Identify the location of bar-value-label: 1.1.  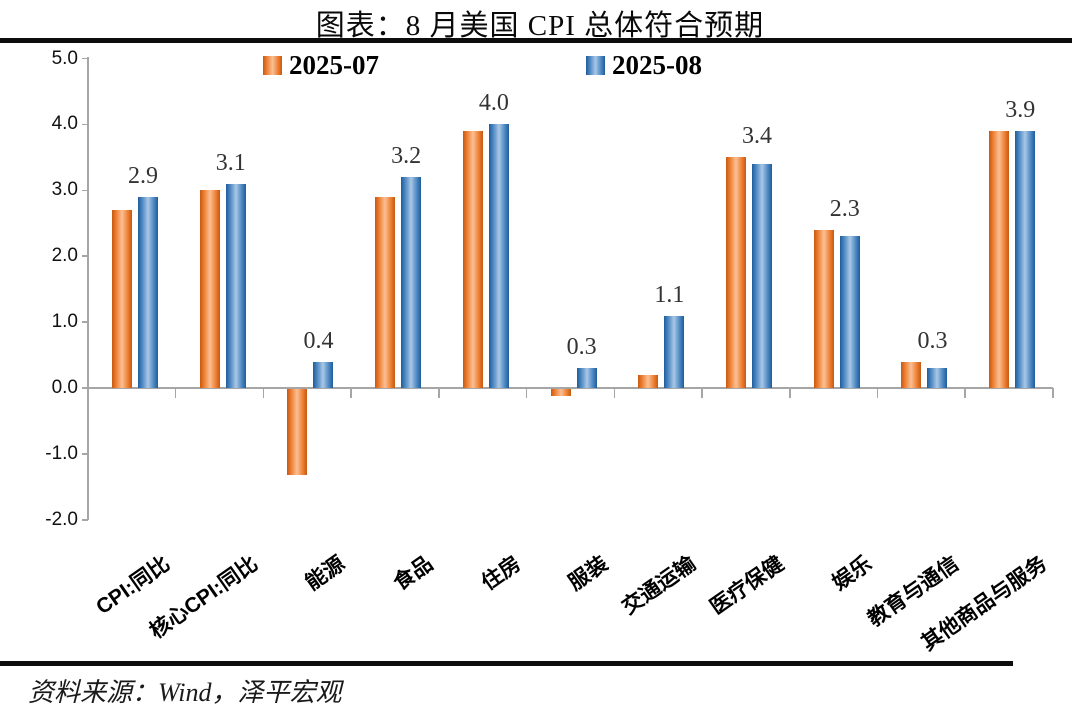
(669, 294).